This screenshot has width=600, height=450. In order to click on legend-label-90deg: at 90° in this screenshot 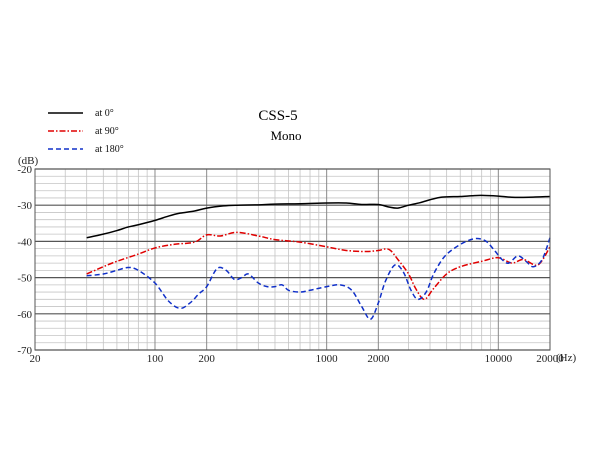, I will do `click(107, 131)`.